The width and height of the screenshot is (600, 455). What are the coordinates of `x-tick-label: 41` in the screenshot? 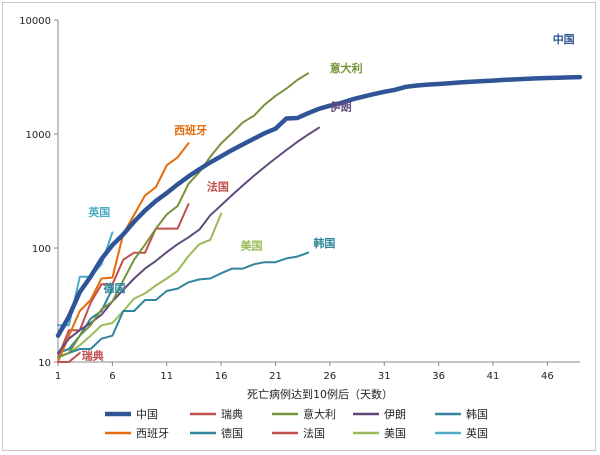 It's located at (493, 376).